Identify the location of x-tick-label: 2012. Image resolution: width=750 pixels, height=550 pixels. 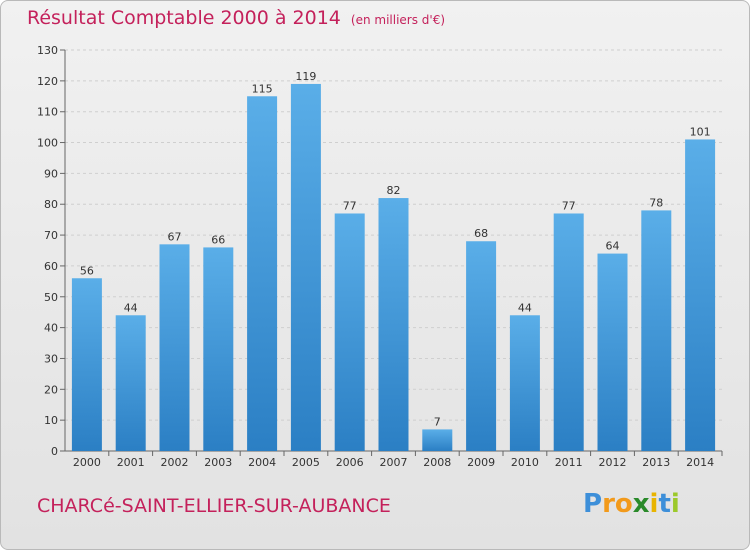
(613, 462).